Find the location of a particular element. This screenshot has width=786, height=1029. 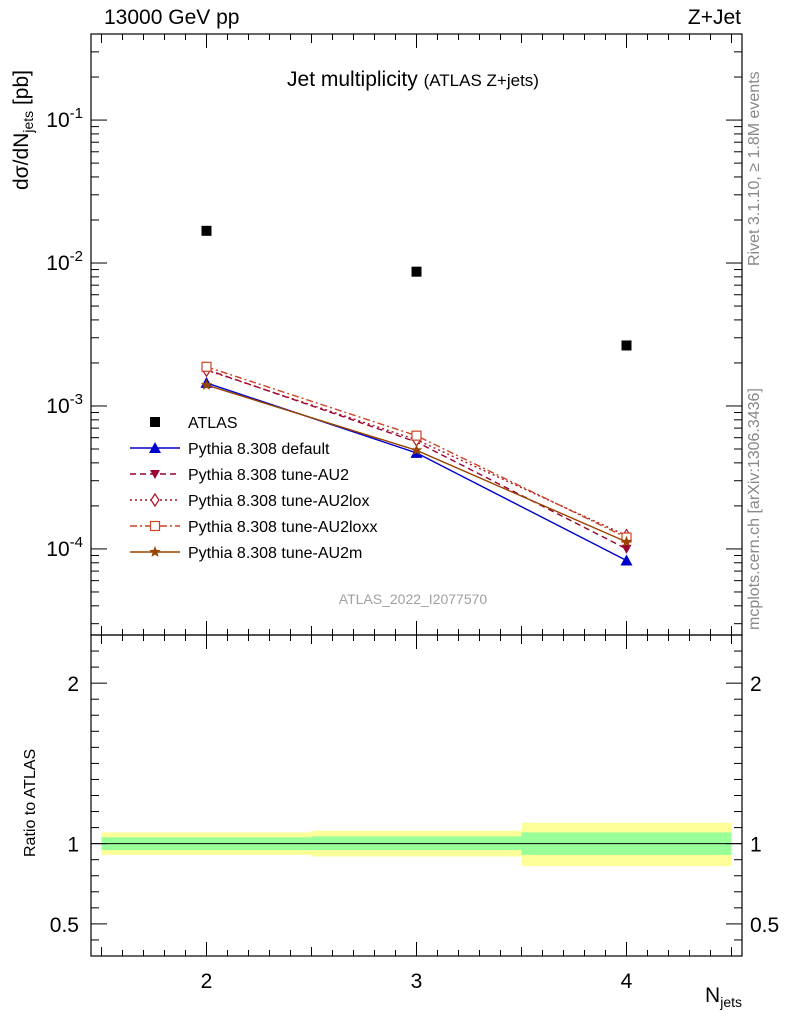

ratio-y-tick-label-left-0: 0.5 is located at coordinates (64, 925).